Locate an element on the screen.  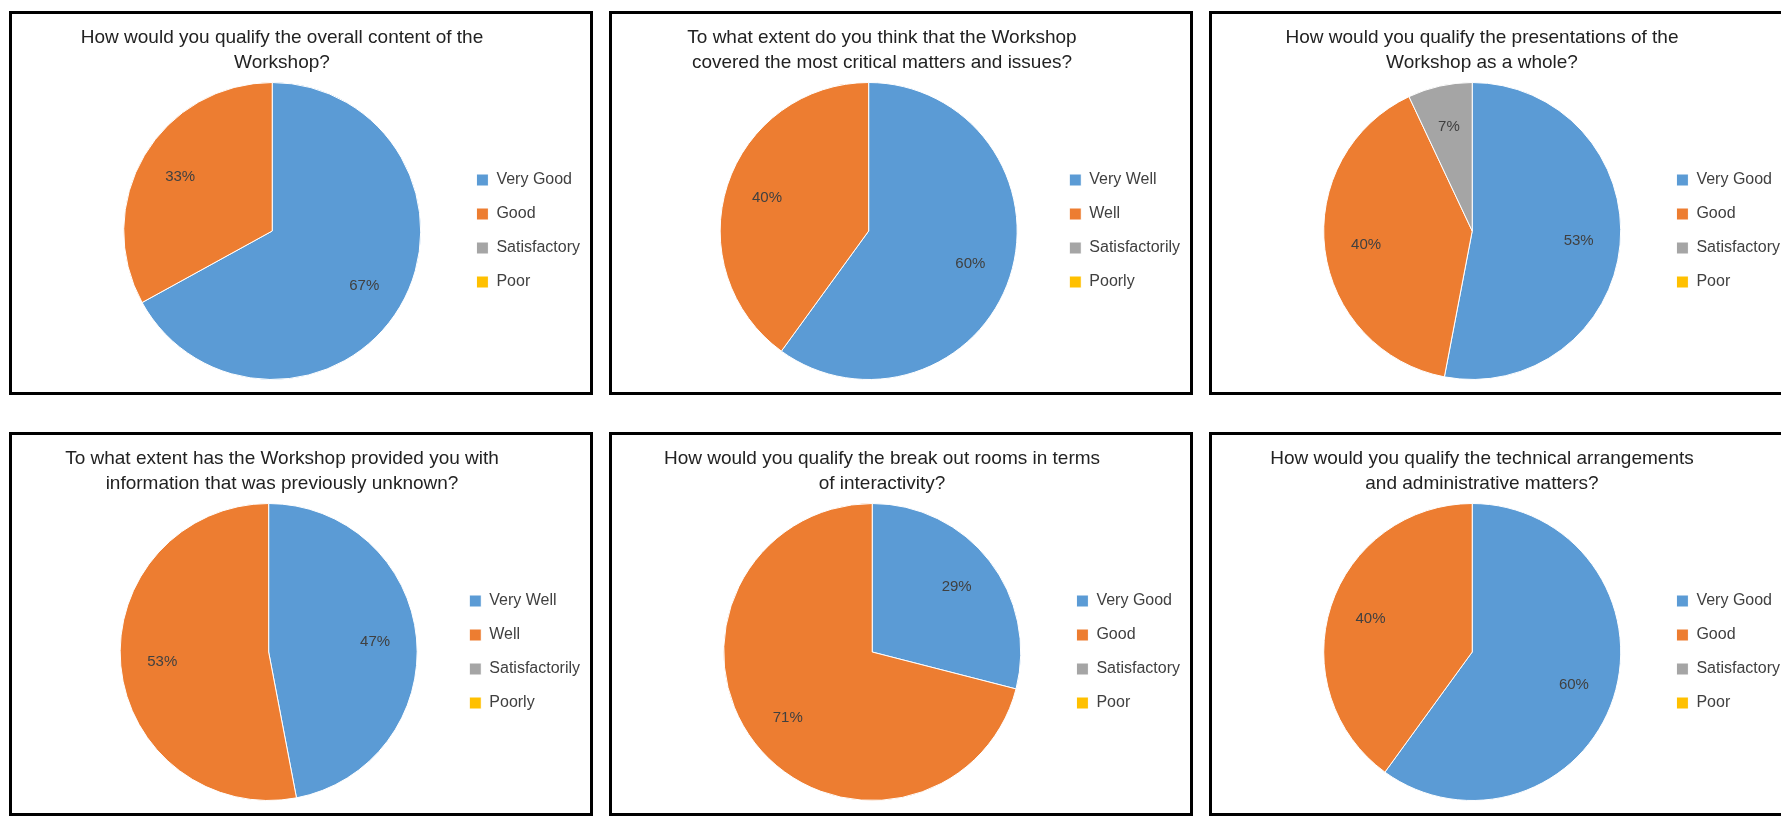
data-label: 47% is located at coordinates (375, 641).